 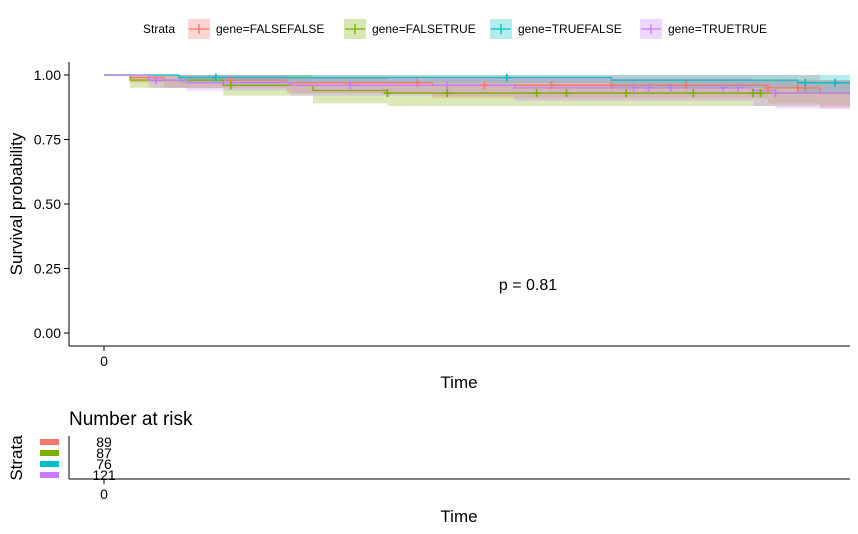 What do you see at coordinates (49, 453) in the screenshot?
I see `risk-row-key-falsetrue` at bounding box center [49, 453].